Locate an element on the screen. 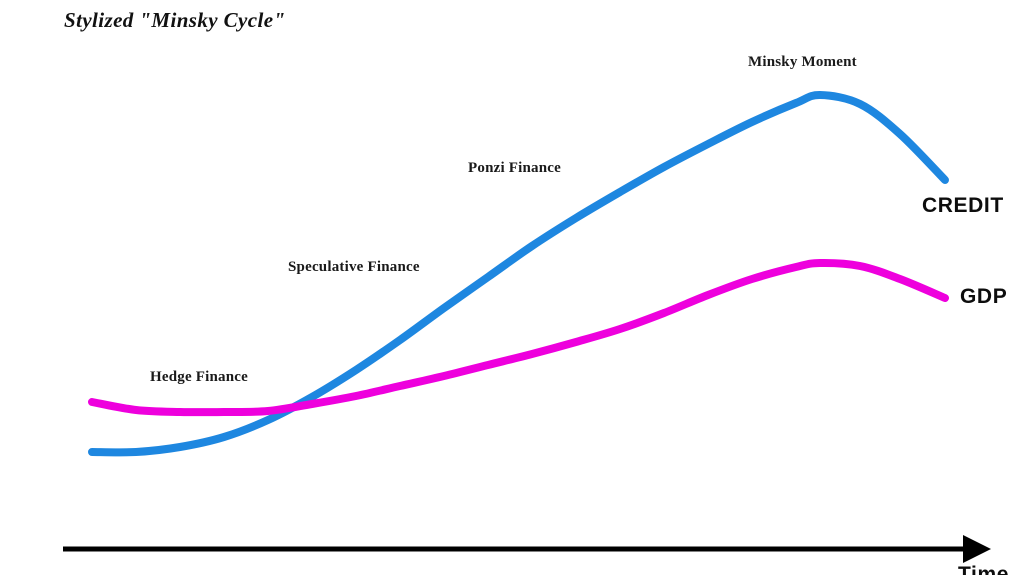  series-label-credit: CREDIT is located at coordinates (963, 205).